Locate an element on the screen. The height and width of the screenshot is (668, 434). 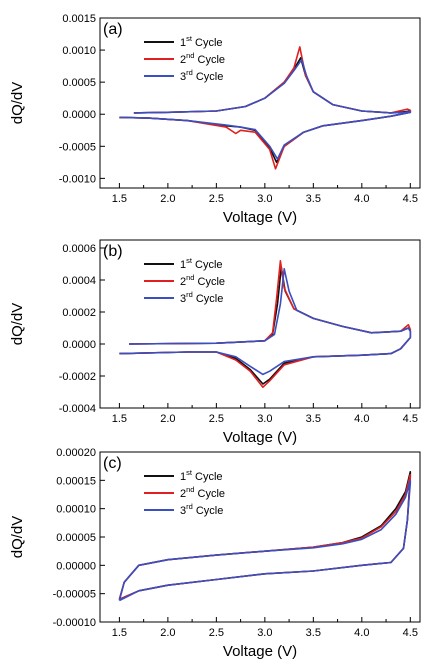
panel-label: (a) is located at coordinates (113, 29).